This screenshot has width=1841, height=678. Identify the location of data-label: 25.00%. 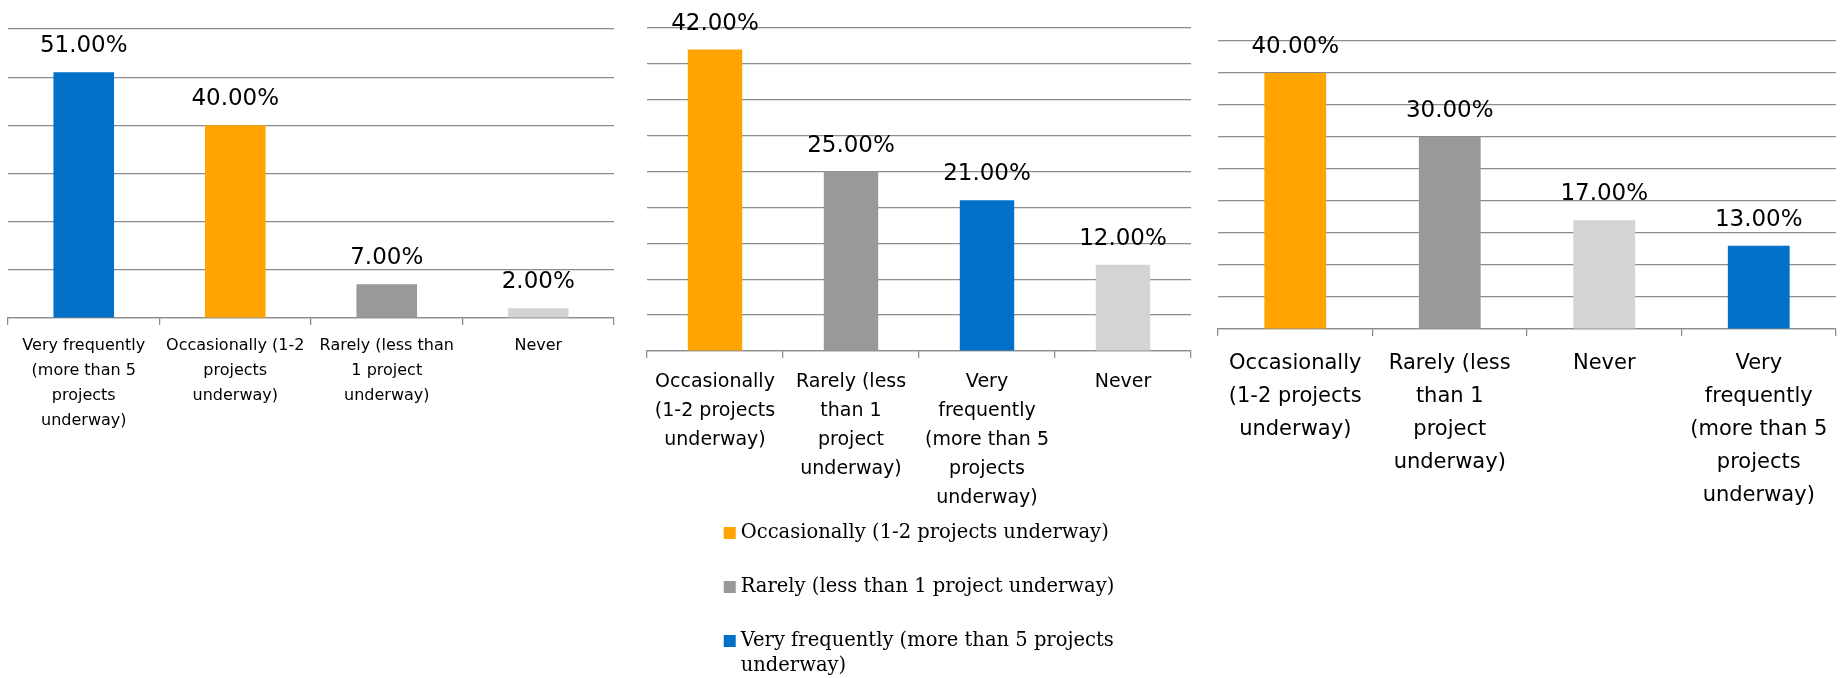
(851, 143).